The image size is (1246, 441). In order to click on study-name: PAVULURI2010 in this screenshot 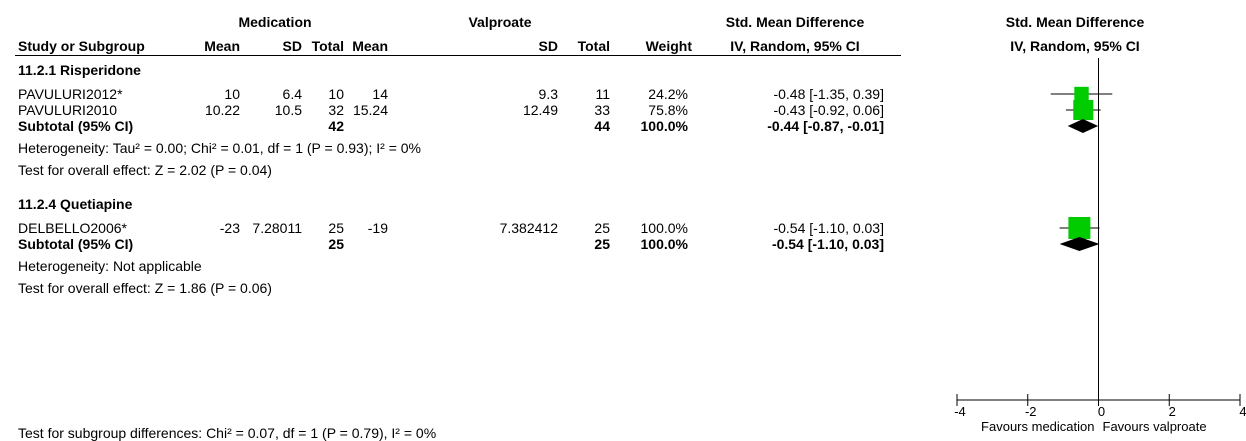, I will do `click(68, 110)`.